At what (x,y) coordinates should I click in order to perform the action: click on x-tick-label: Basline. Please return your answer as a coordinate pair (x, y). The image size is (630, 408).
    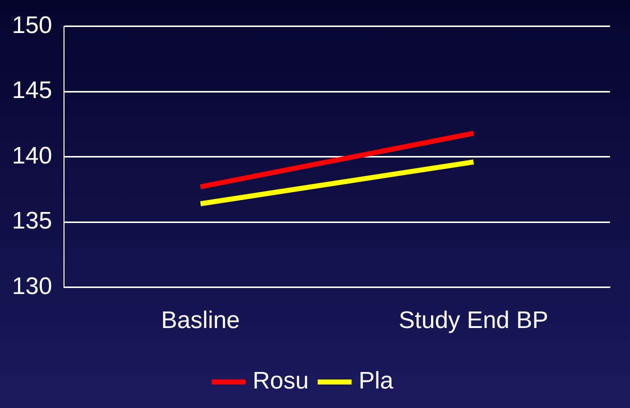
    Looking at the image, I should click on (200, 320).